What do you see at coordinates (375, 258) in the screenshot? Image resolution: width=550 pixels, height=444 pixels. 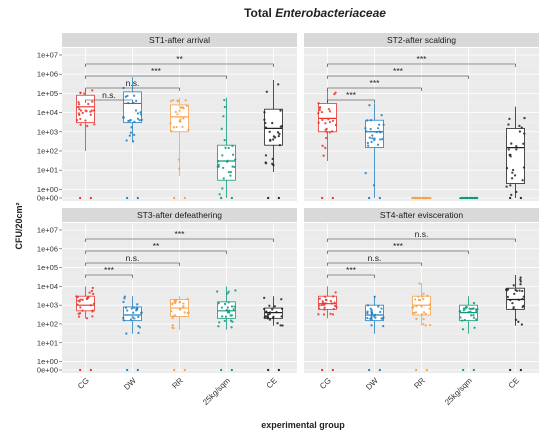 I see `significance-label: n.s.` at bounding box center [375, 258].